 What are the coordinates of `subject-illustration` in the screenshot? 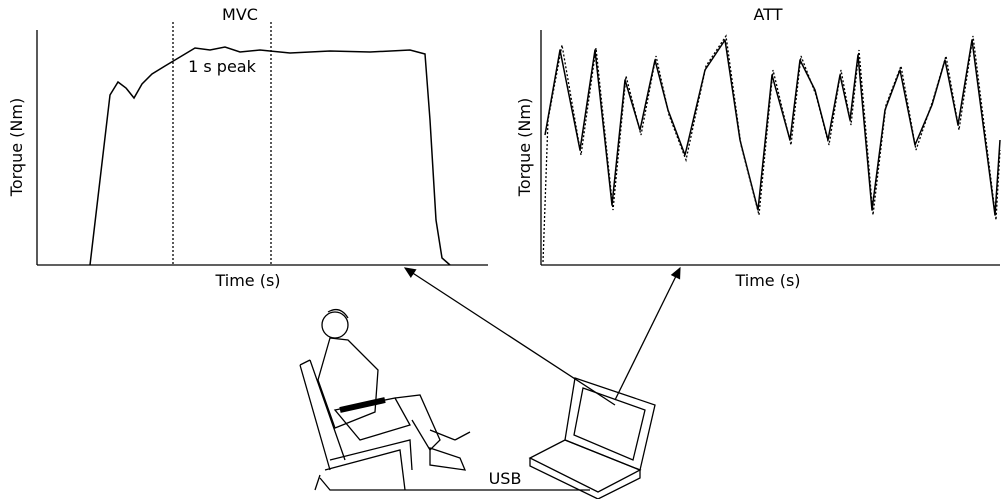 It's located at (385, 399).